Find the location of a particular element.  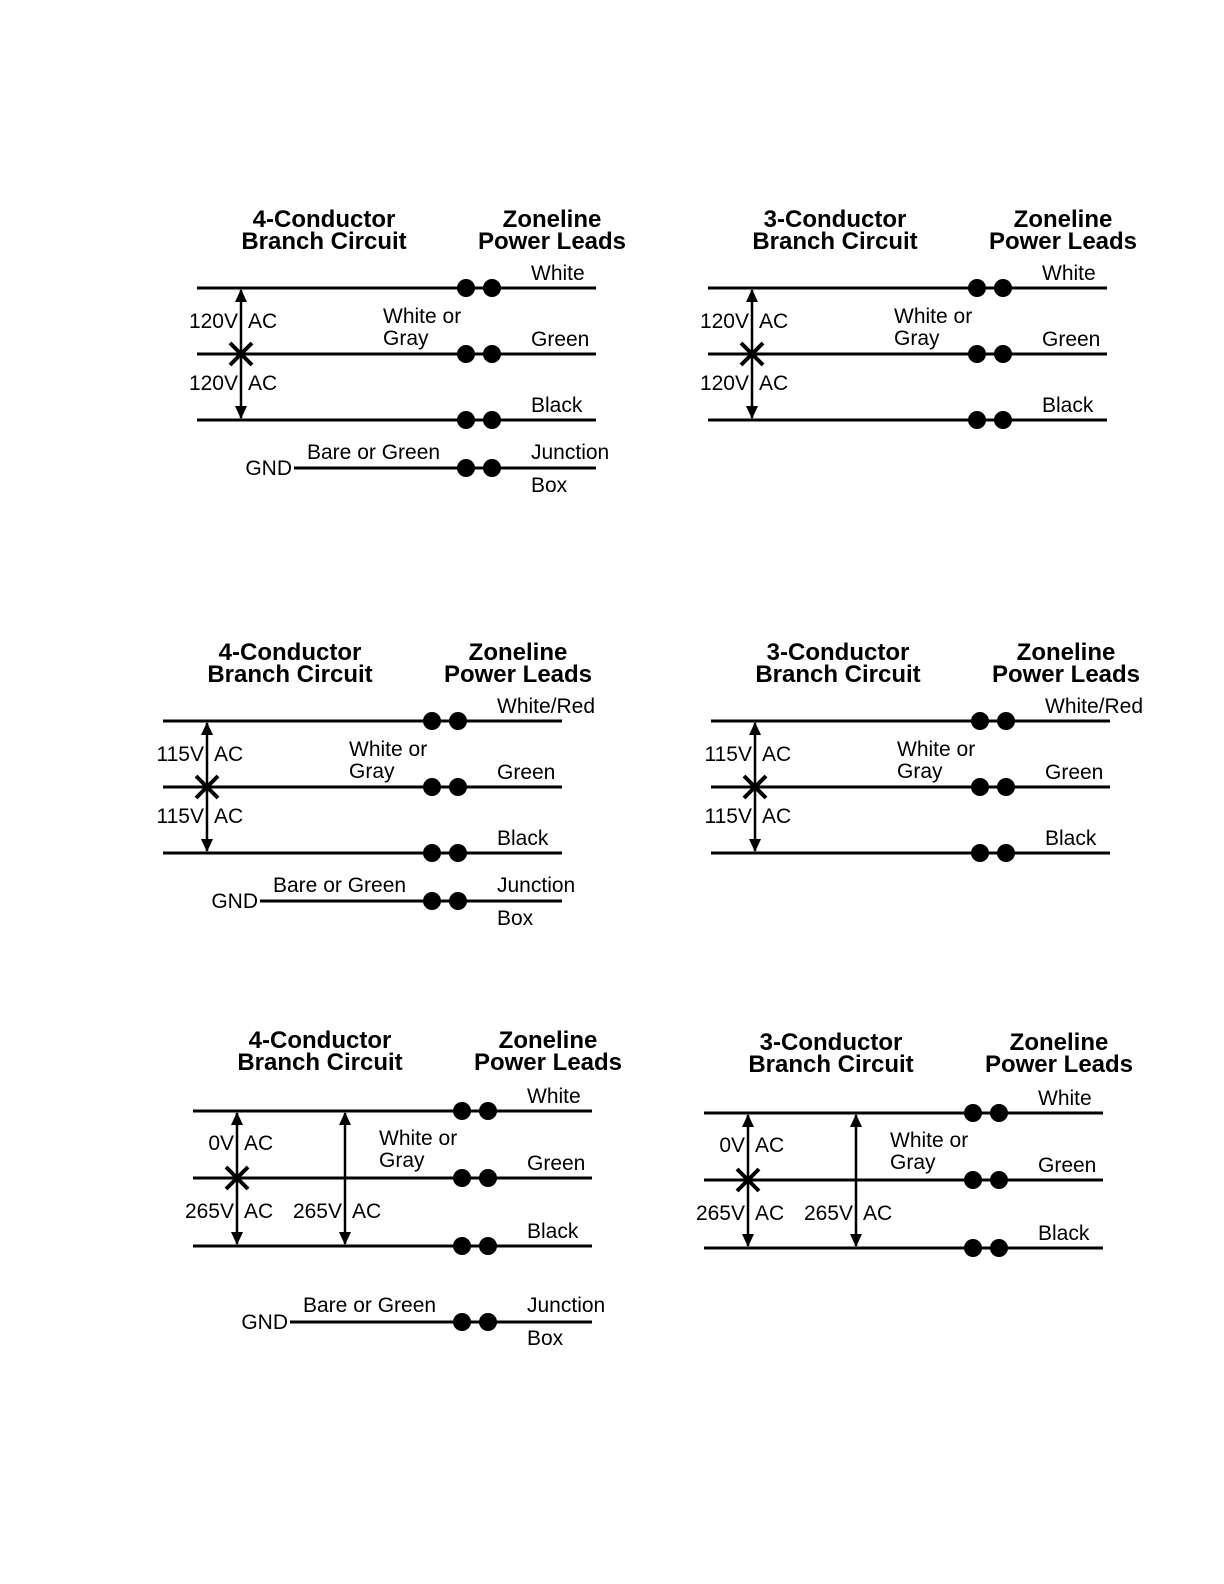

voltage-upper: 120V is located at coordinates (213, 321).